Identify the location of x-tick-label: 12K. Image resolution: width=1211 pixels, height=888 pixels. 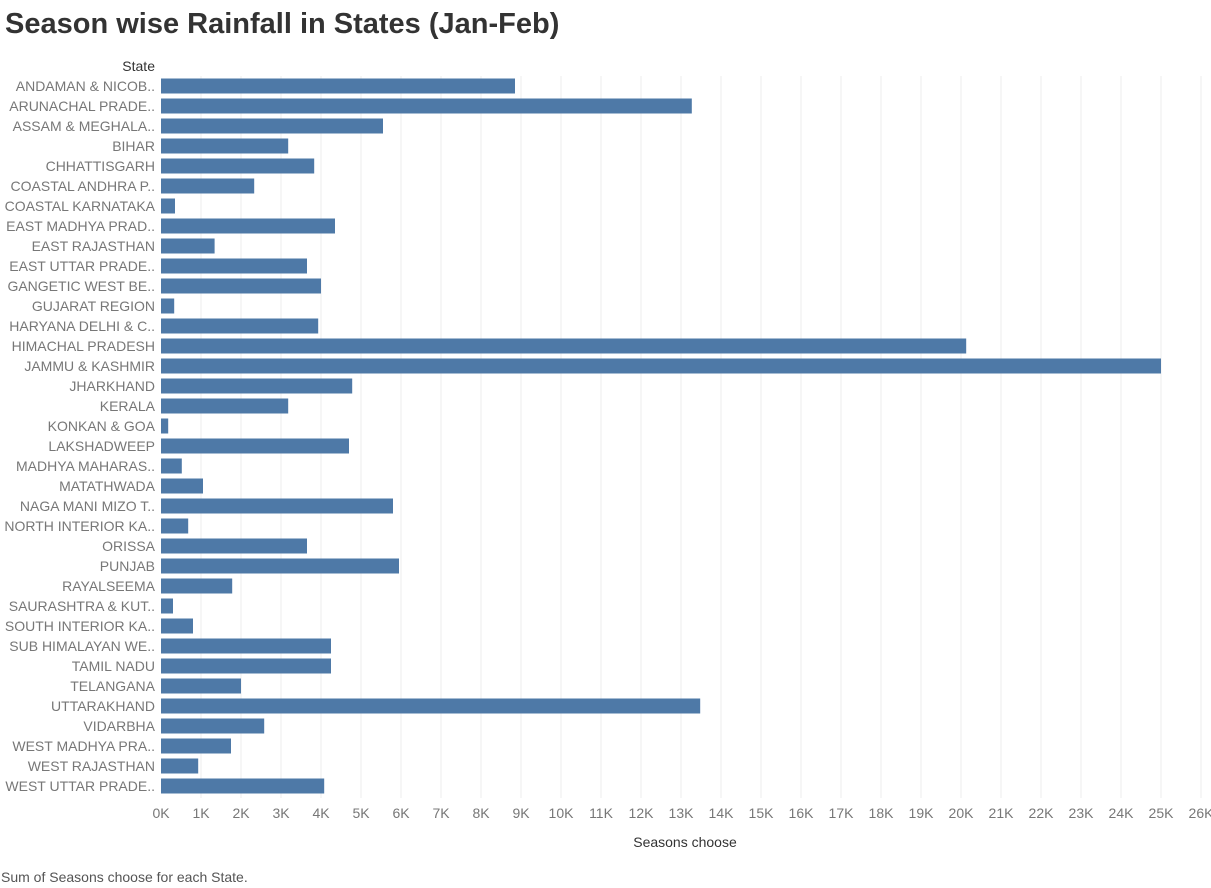
(642, 813).